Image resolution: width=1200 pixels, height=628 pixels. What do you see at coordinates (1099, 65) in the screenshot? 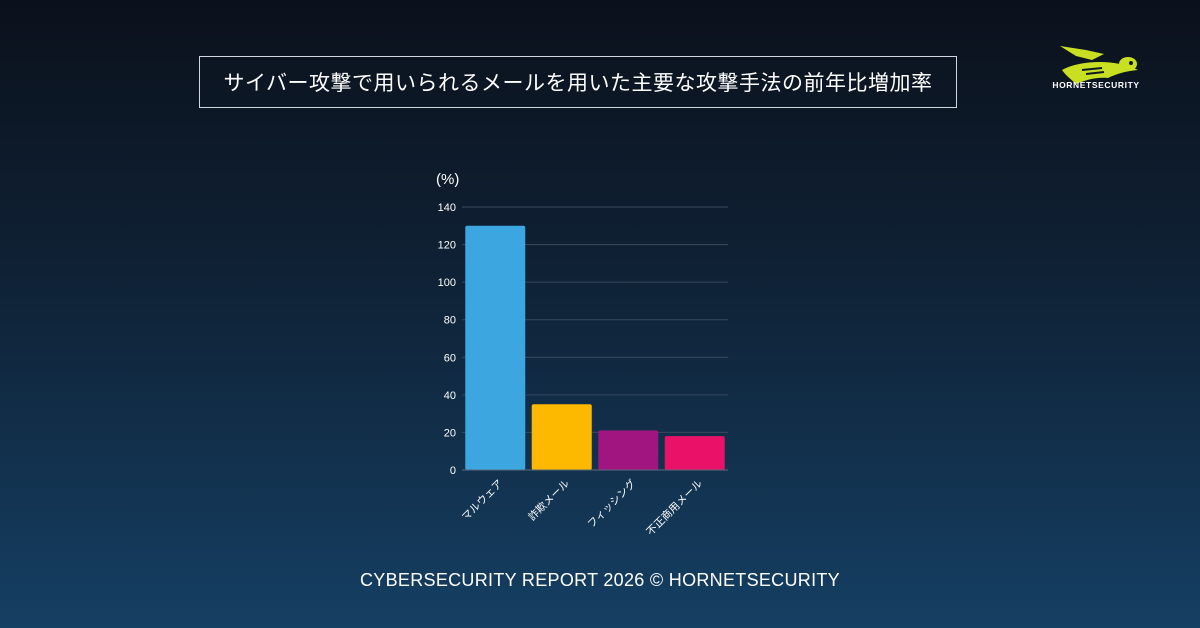
I see `hornet-logo-icon` at bounding box center [1099, 65].